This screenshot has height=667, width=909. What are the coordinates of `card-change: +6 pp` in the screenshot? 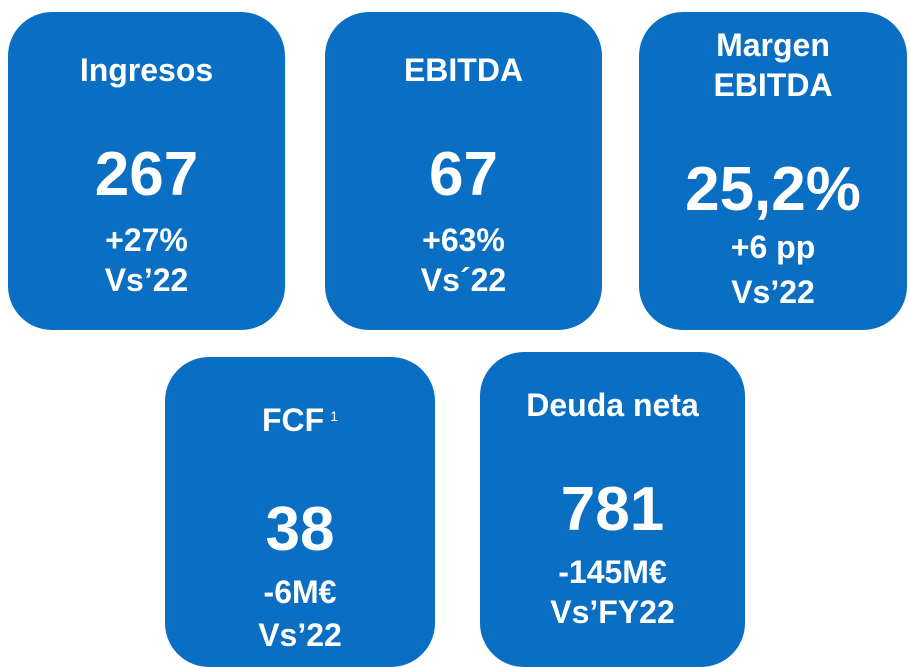 It's located at (773, 247).